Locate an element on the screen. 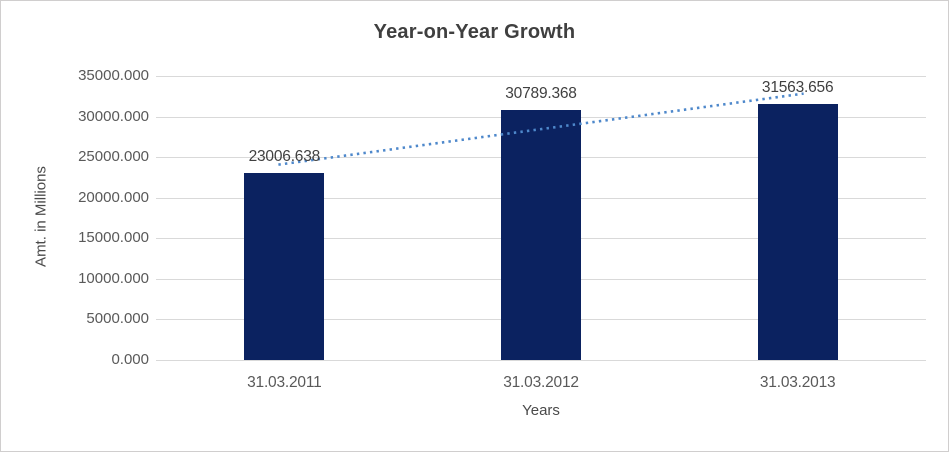  data-label: 23006.638 is located at coordinates (284, 157).